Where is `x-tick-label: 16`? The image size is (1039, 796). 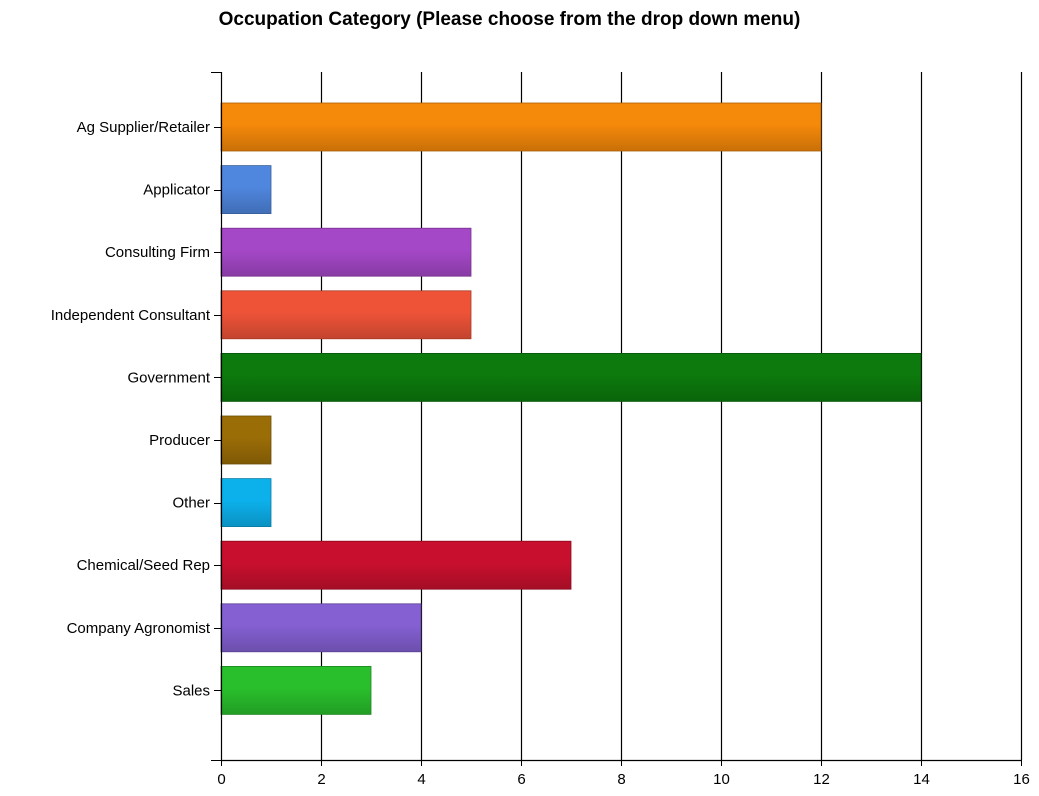 x-tick-label: 16 is located at coordinates (1021, 779).